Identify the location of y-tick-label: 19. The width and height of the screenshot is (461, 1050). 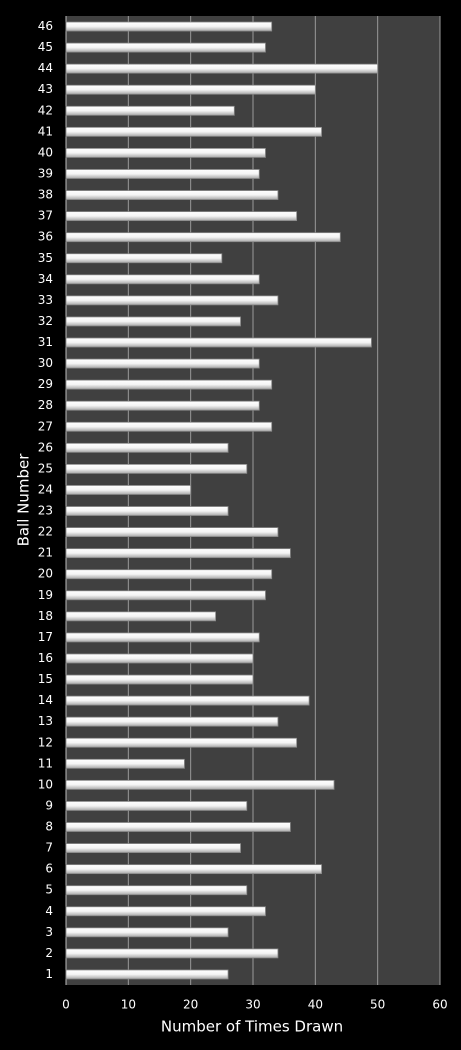
(45, 595).